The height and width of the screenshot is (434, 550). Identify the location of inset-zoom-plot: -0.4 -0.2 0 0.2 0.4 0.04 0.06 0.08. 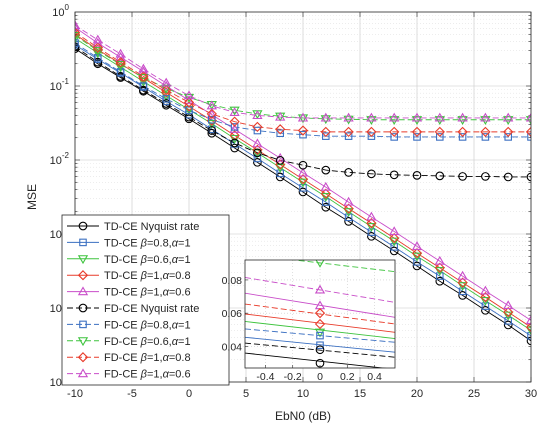
(309, 321).